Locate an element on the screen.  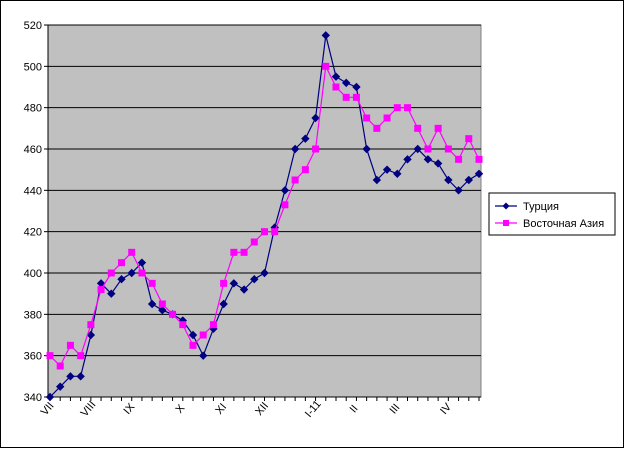
y-tick-label: 340 is located at coordinates (33, 398).